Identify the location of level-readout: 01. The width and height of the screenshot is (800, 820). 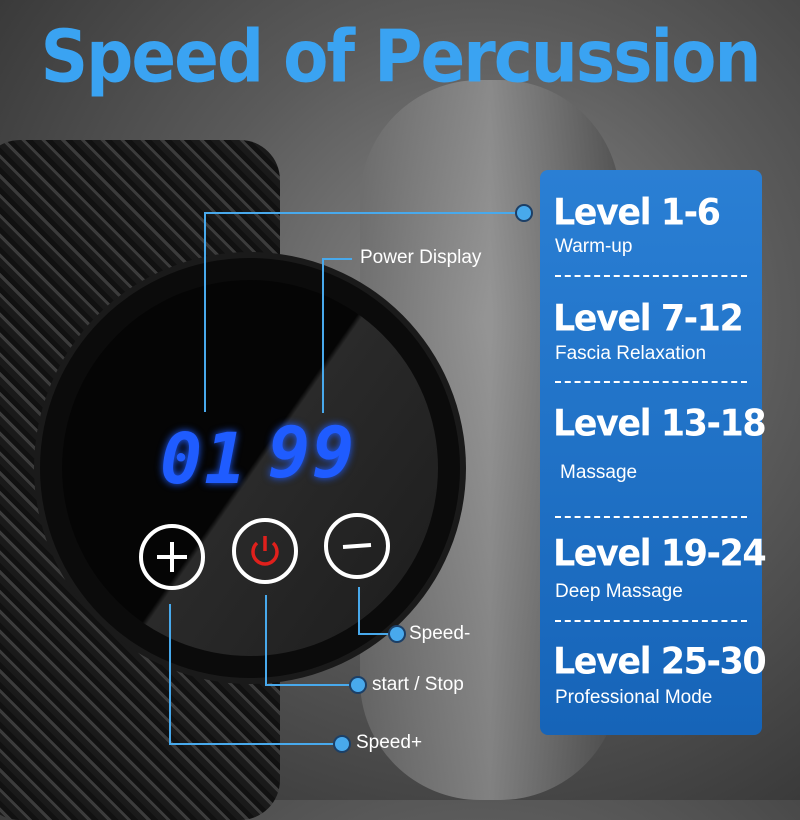
(204, 459).